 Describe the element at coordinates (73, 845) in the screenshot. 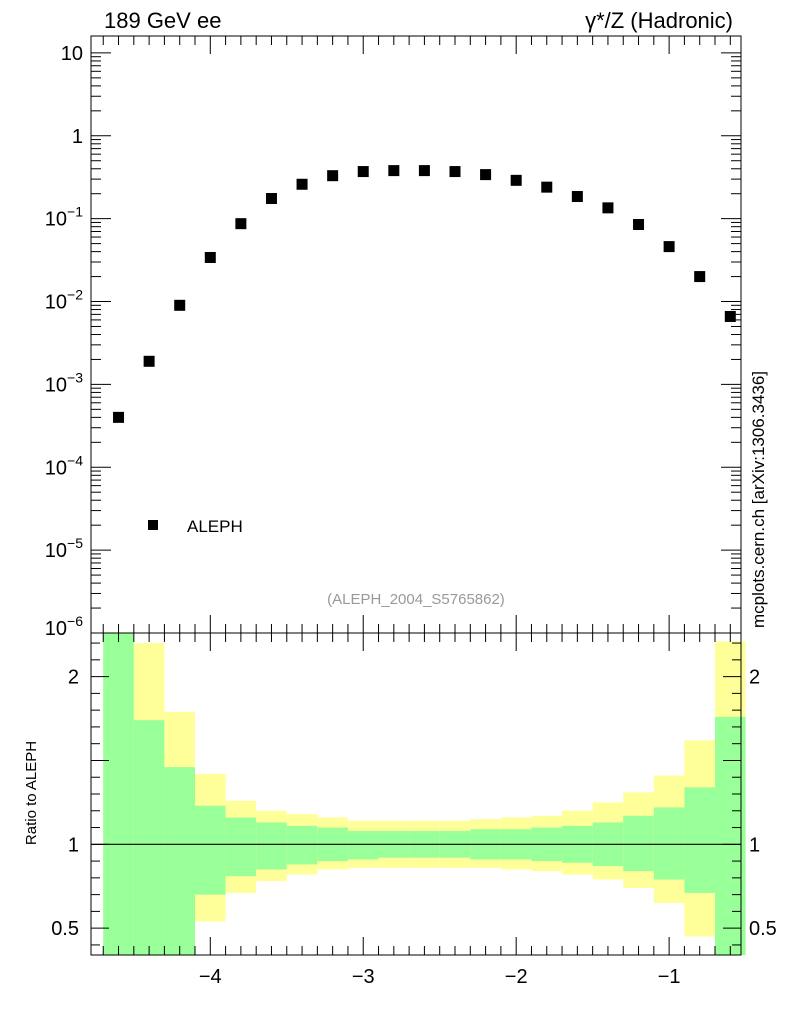

I see `ratio-y-tick-label-left: 1` at that location.